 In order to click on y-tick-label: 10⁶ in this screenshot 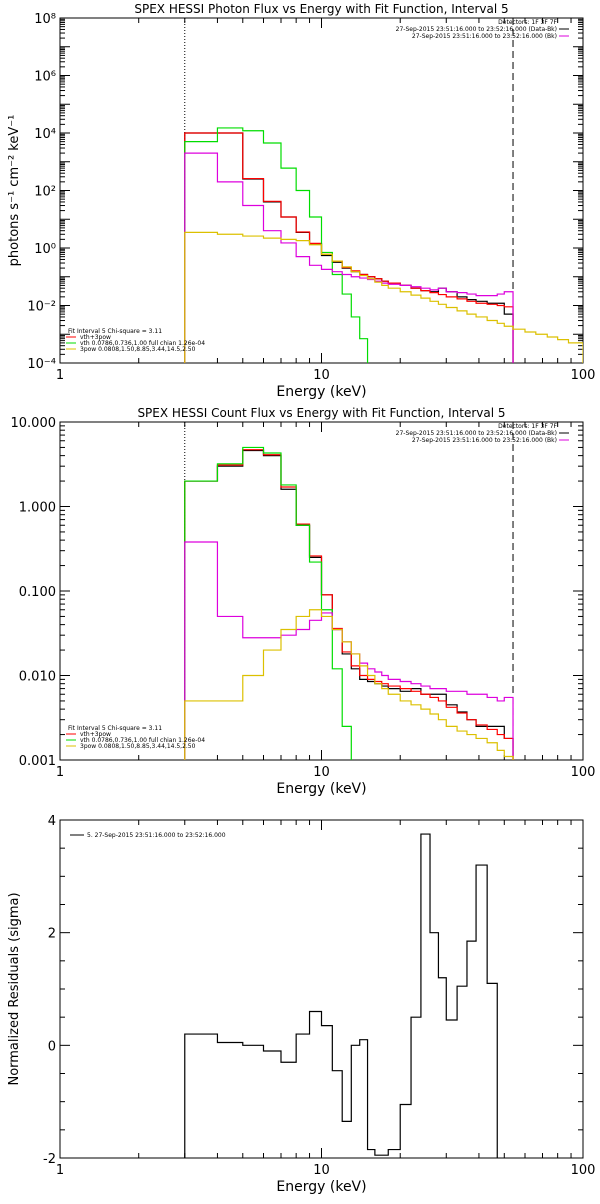, I will do `click(45, 77)`.